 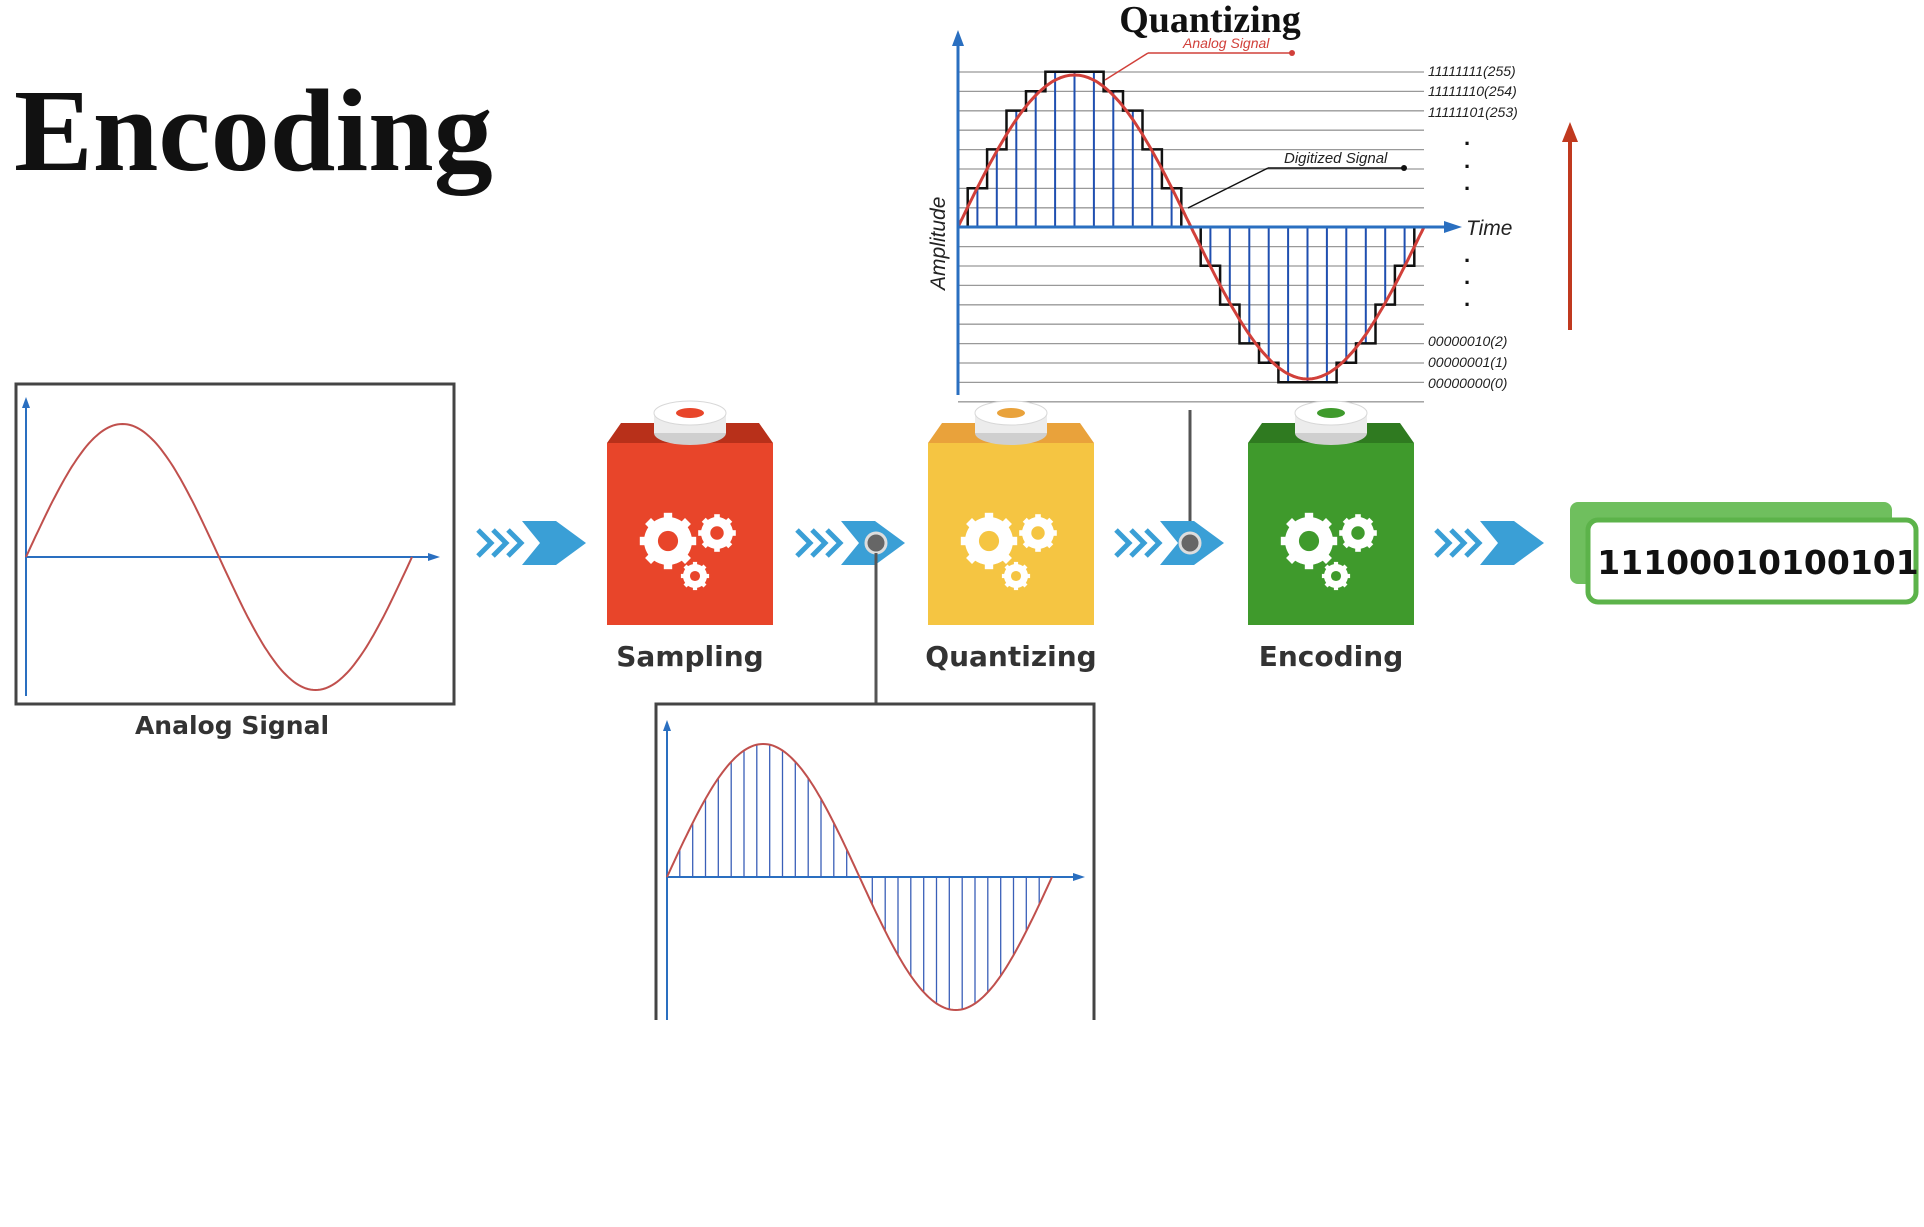 I want to click on analog-signal-panel: Analog Signal, so click(x=235, y=561).